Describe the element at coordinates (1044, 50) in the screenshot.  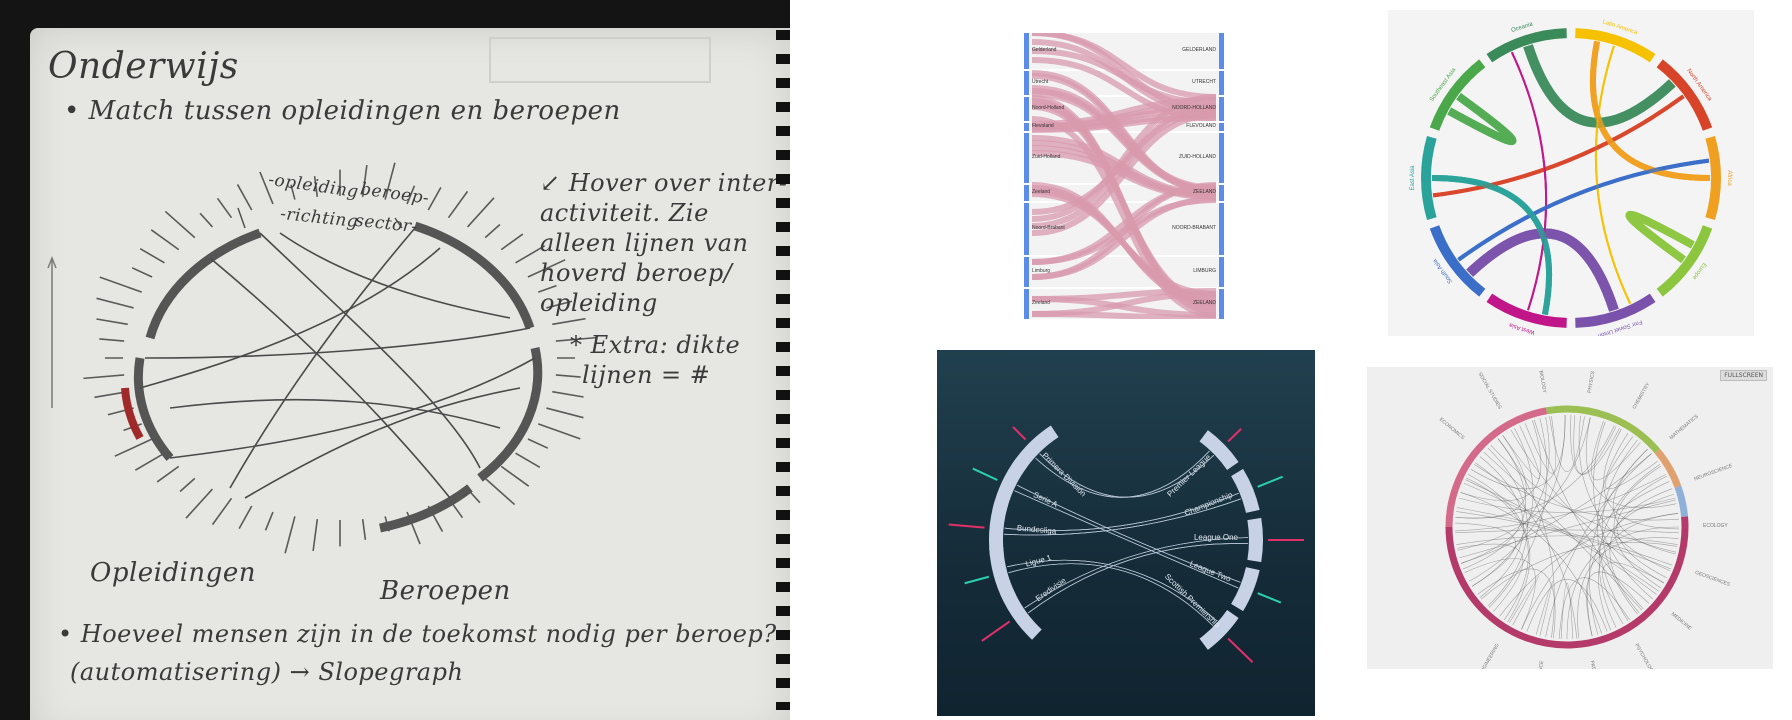
I see `sankey-label-left: Gelderland` at that location.